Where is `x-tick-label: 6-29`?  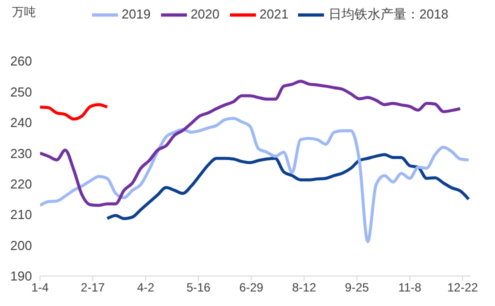
x-tick-label: 6-29 is located at coordinates (251, 287).